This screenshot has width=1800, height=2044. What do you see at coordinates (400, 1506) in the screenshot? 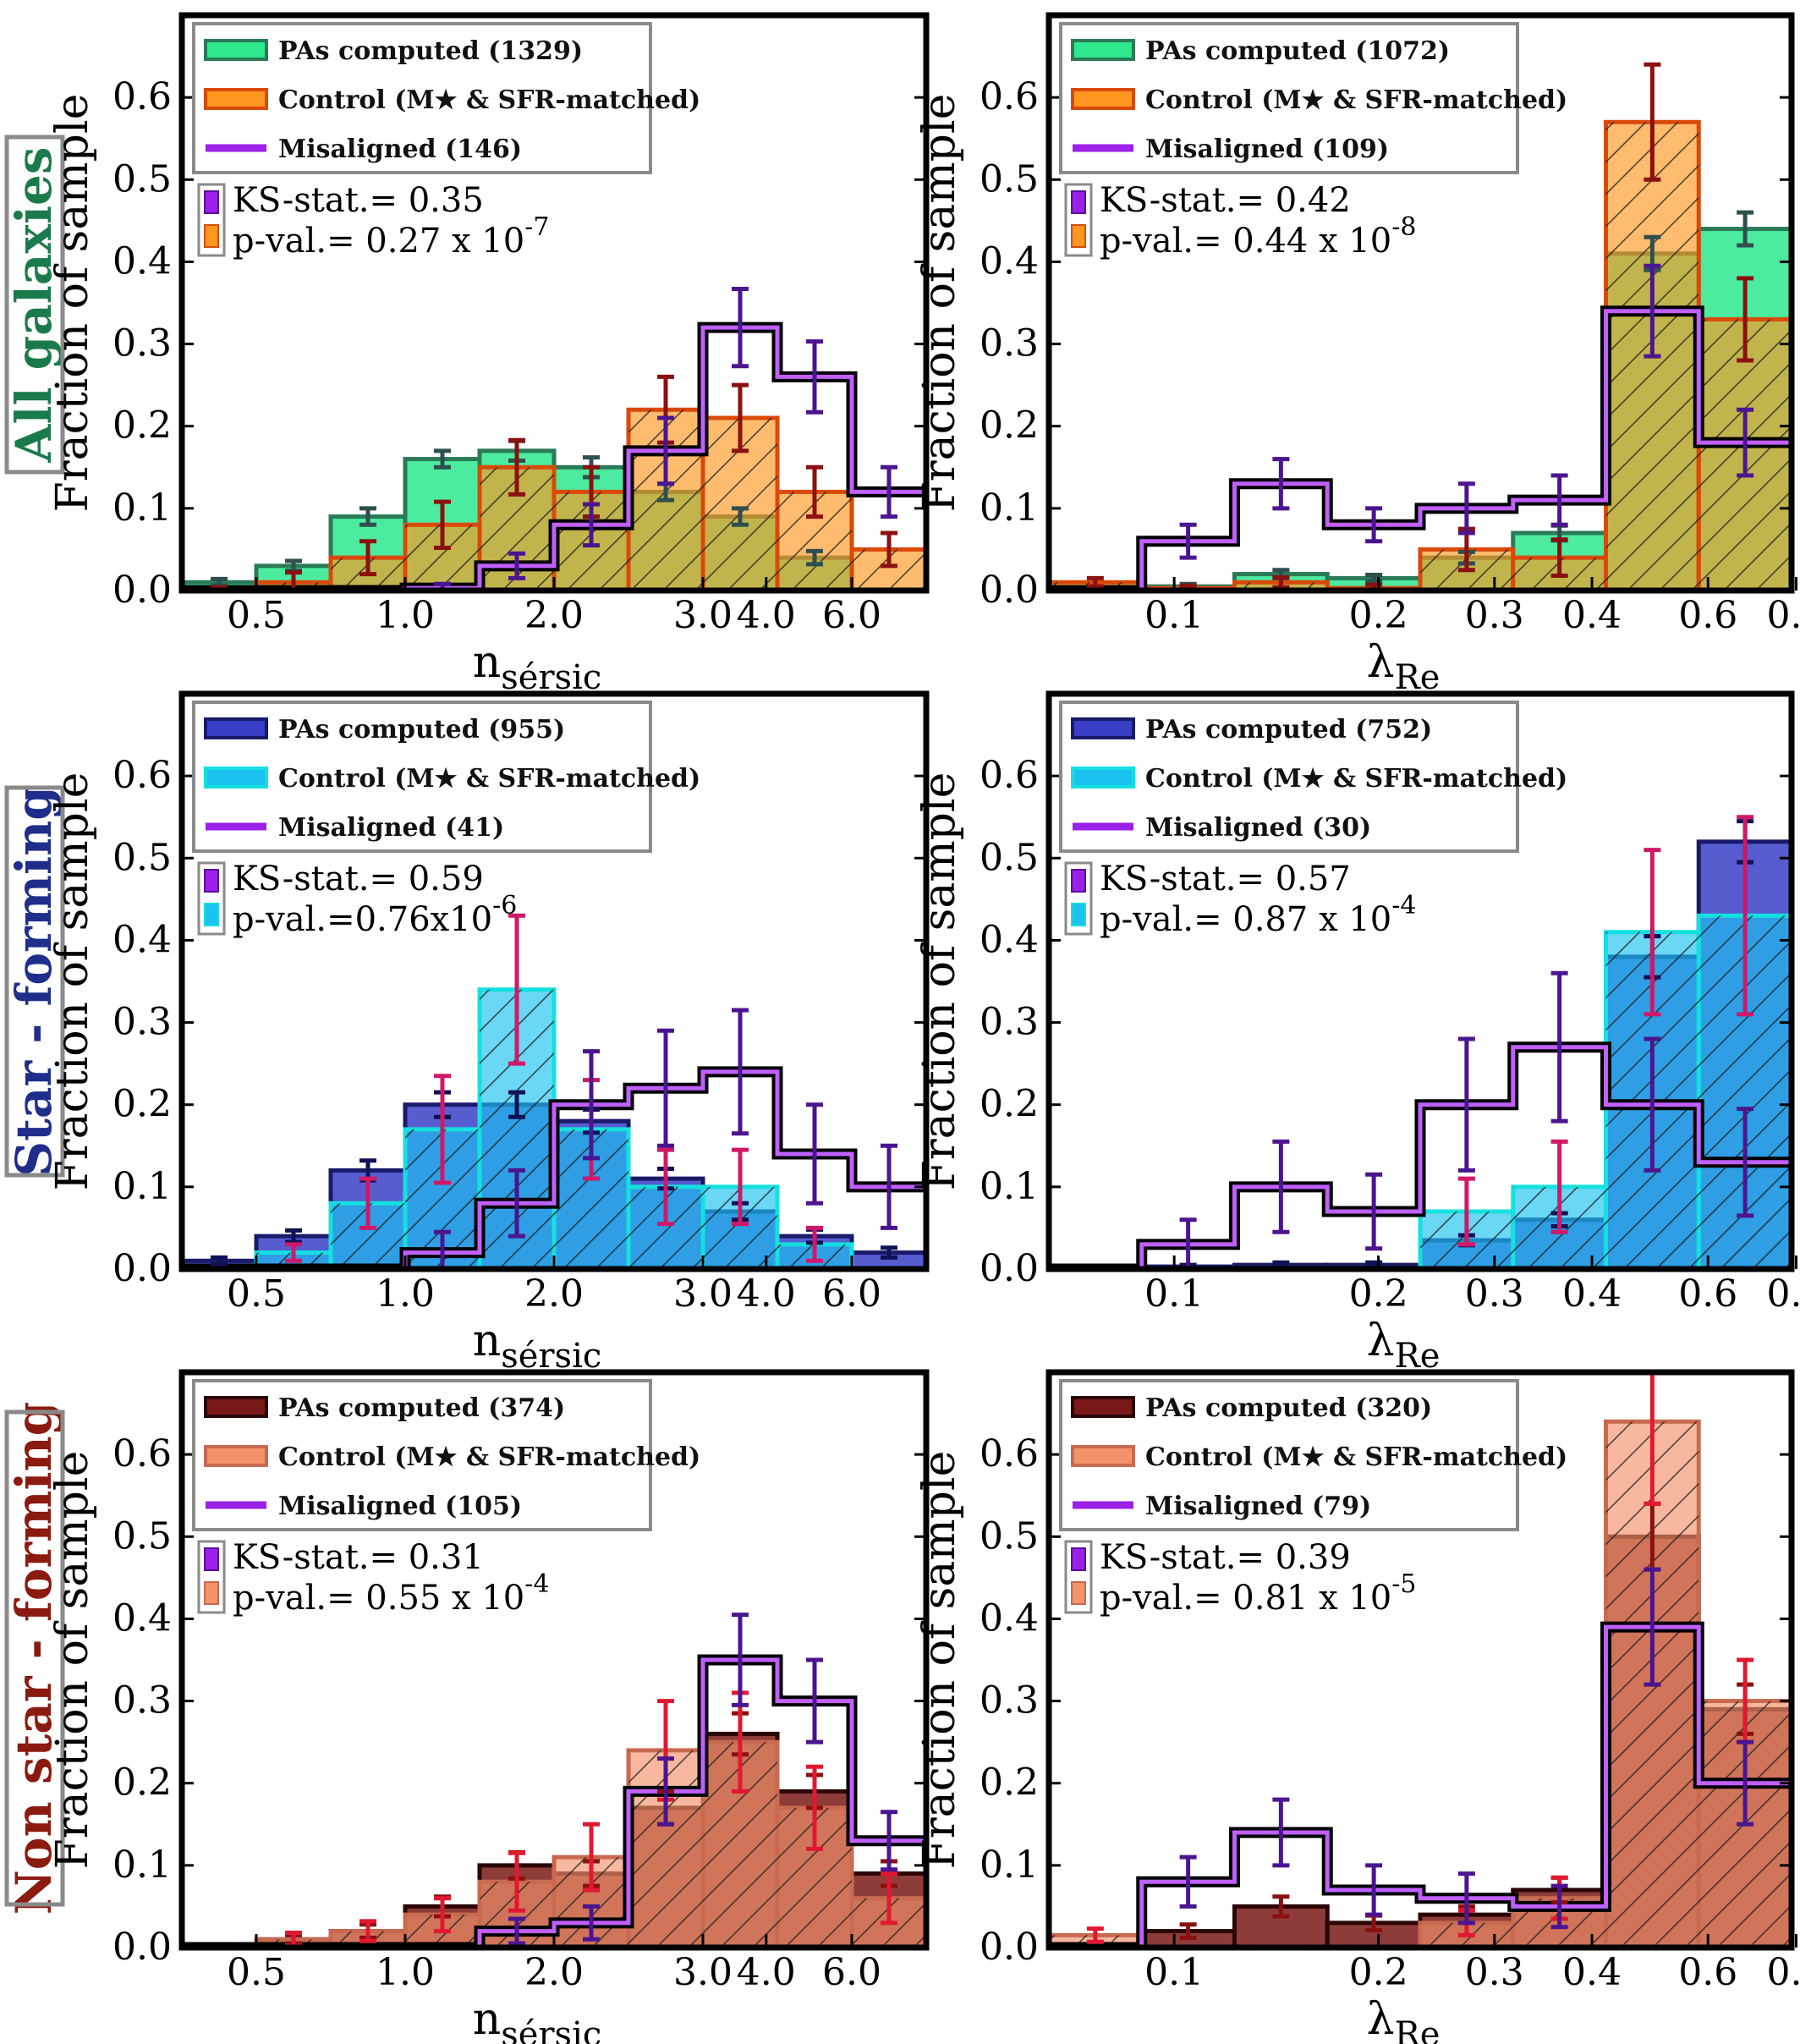
I see `legend-label: Misaligned (105)` at bounding box center [400, 1506].